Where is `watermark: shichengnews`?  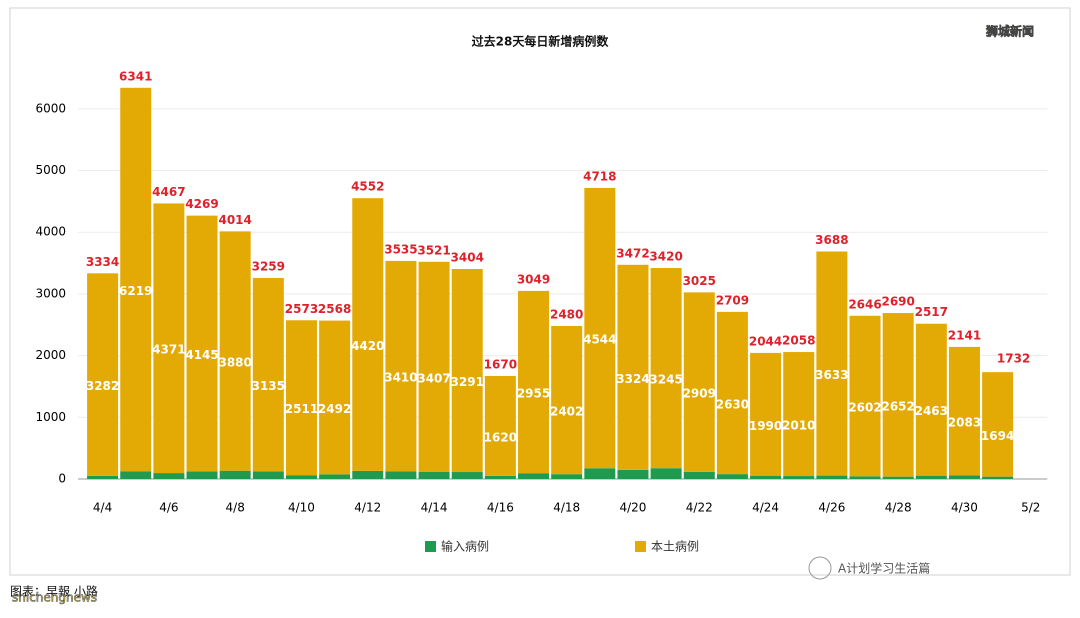 watermark: shichengnews is located at coordinates (54, 598).